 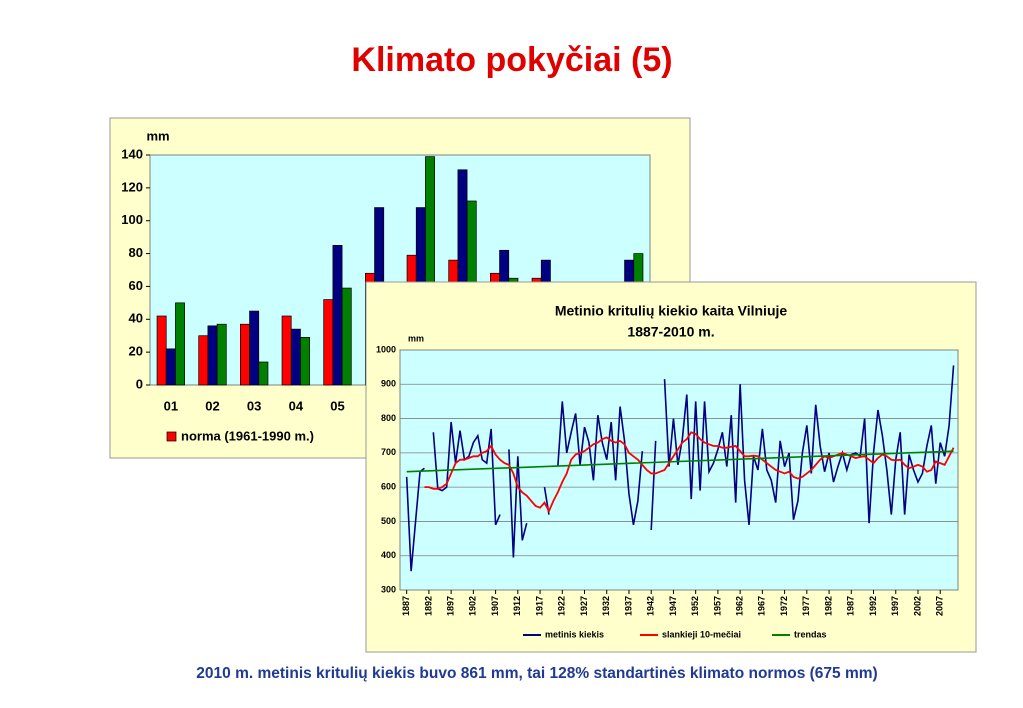 I want to click on x-tick-label: 04, so click(x=296, y=405).